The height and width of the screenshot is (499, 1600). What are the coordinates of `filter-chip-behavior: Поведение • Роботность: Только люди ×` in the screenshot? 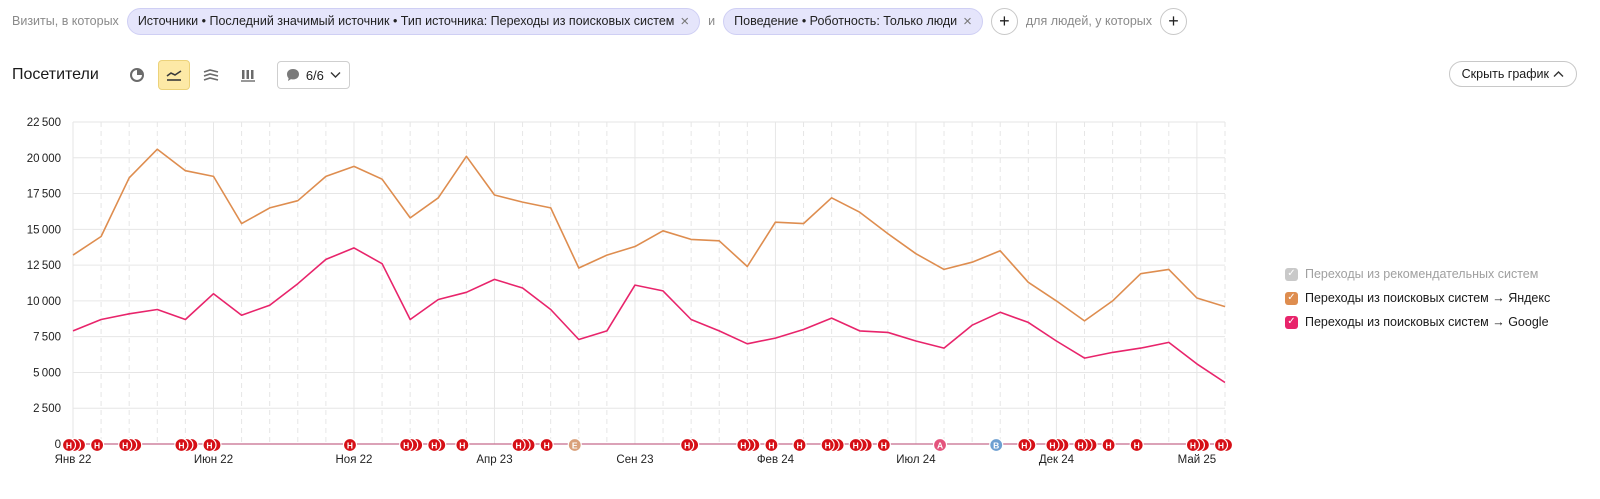 It's located at (853, 21).